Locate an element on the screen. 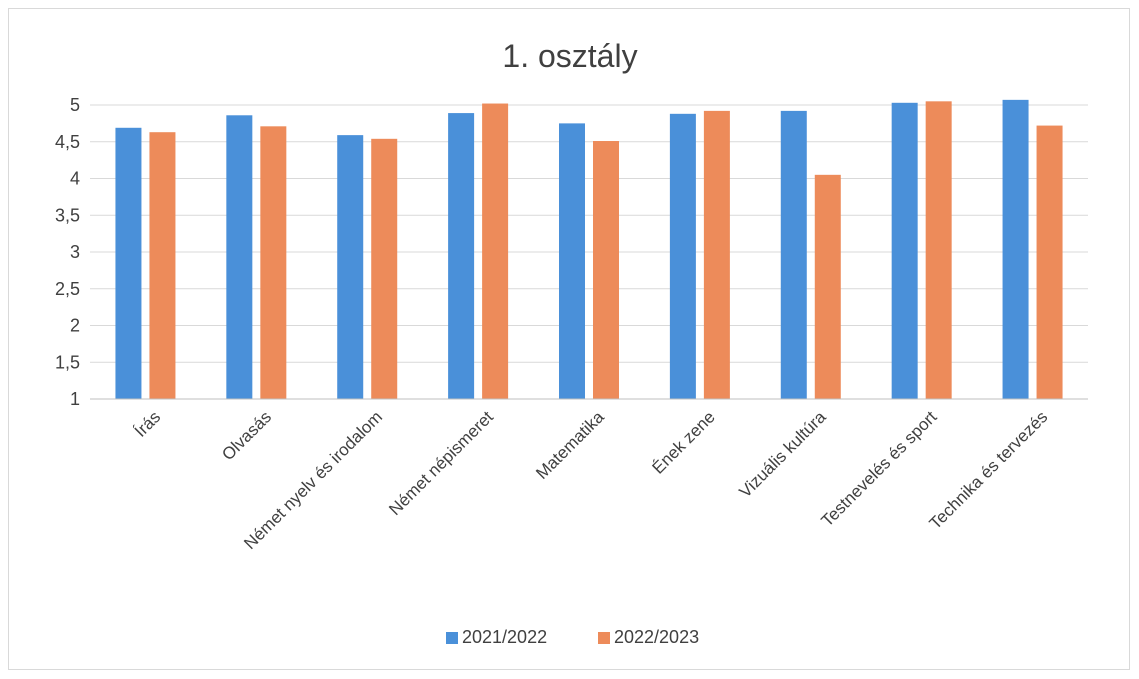 This screenshot has width=1139, height=679. x-tick-label: Technika és tervezés is located at coordinates (989, 470).